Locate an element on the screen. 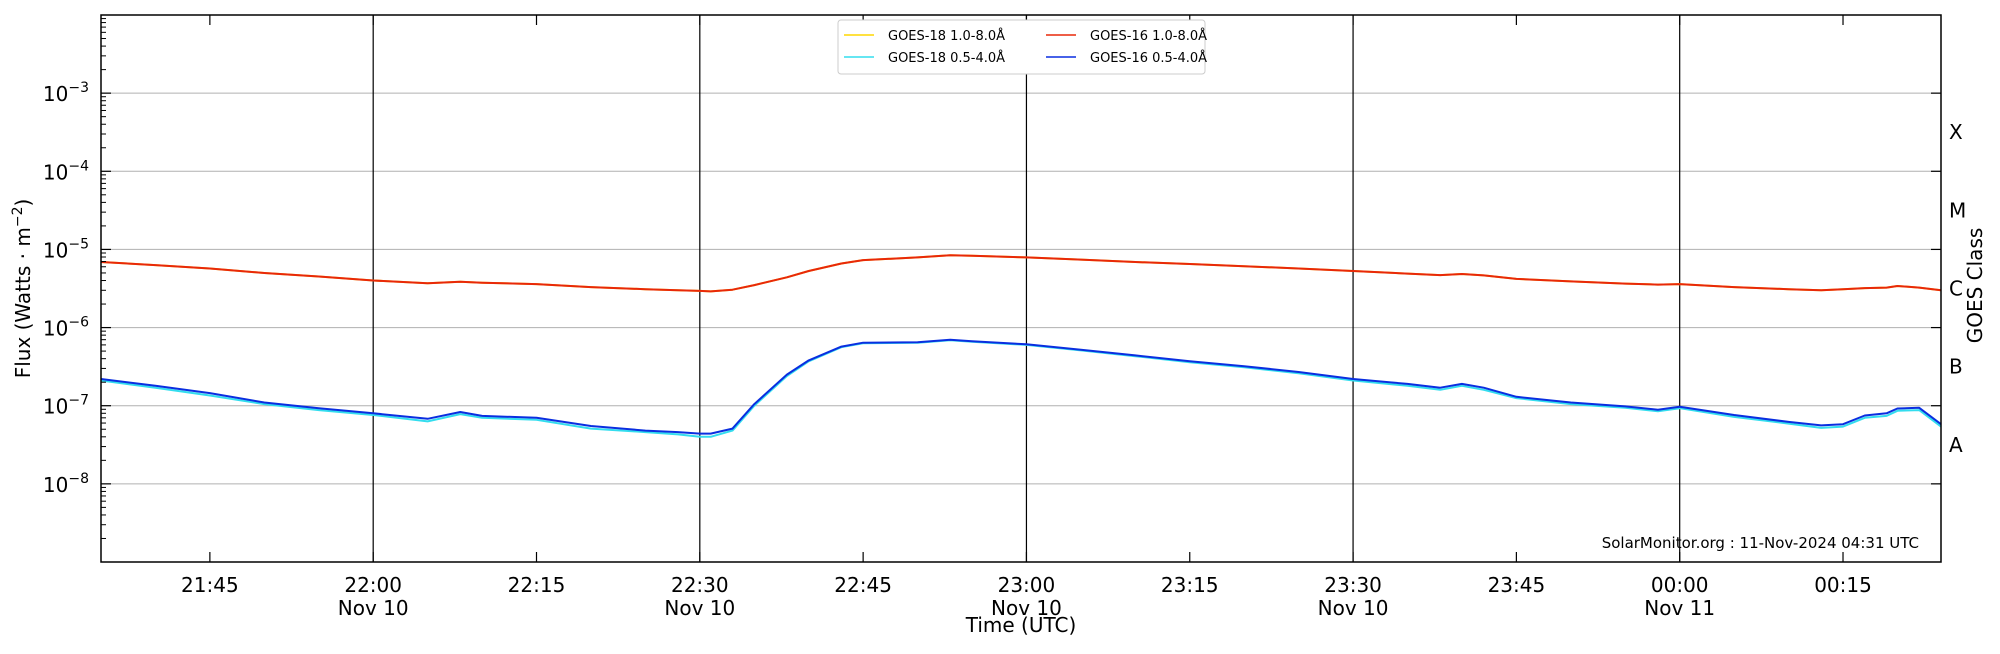 This screenshot has height=654, width=2000. x-tick-label: 22:15 is located at coordinates (537, 585).